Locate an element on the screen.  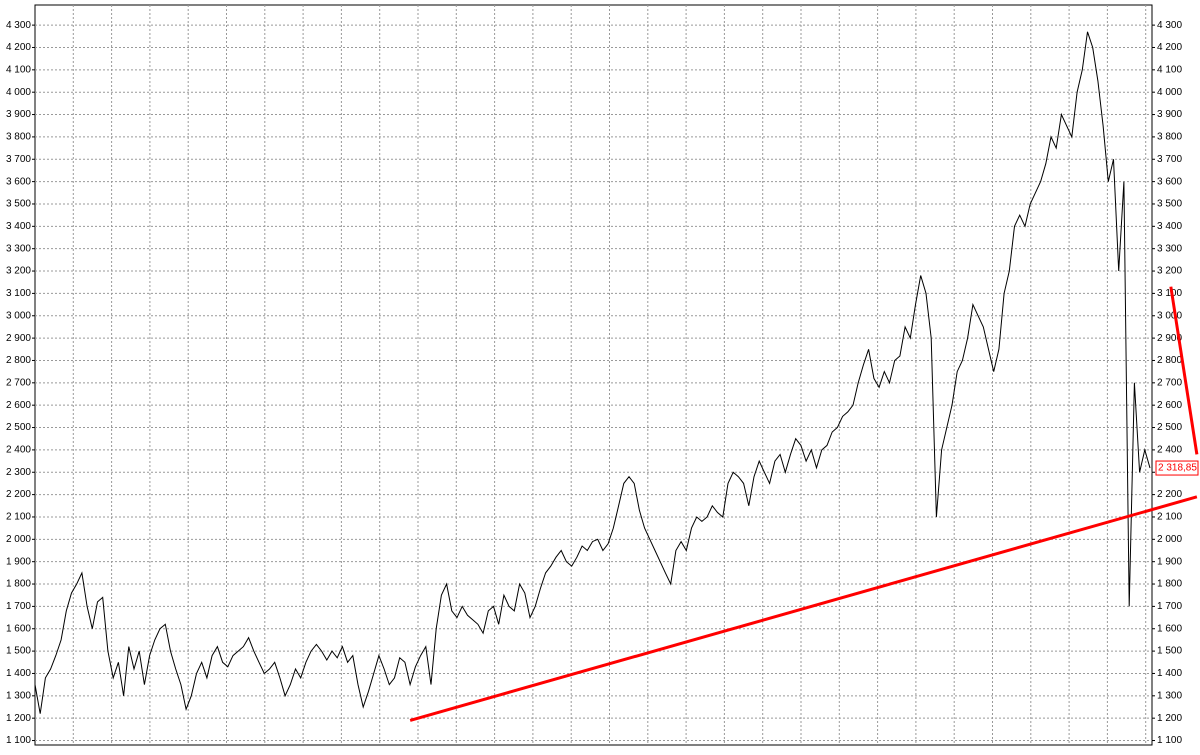
y-tick-label: 2 700 is located at coordinates (18, 382).